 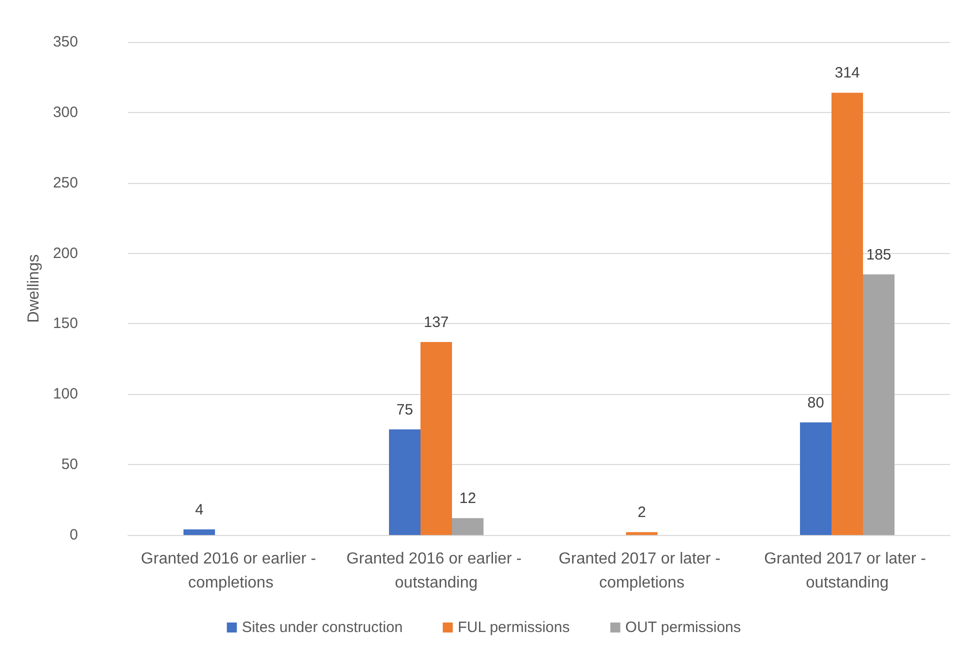 I want to click on y-tick-label: 300, so click(x=65, y=112).